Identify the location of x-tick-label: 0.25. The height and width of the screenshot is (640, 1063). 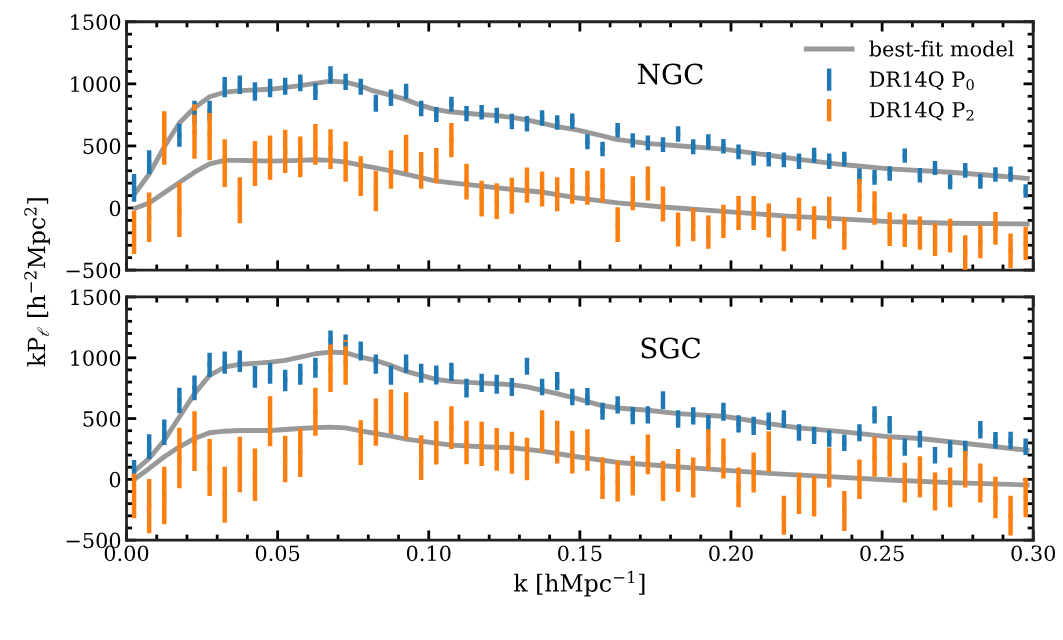
(882, 553).